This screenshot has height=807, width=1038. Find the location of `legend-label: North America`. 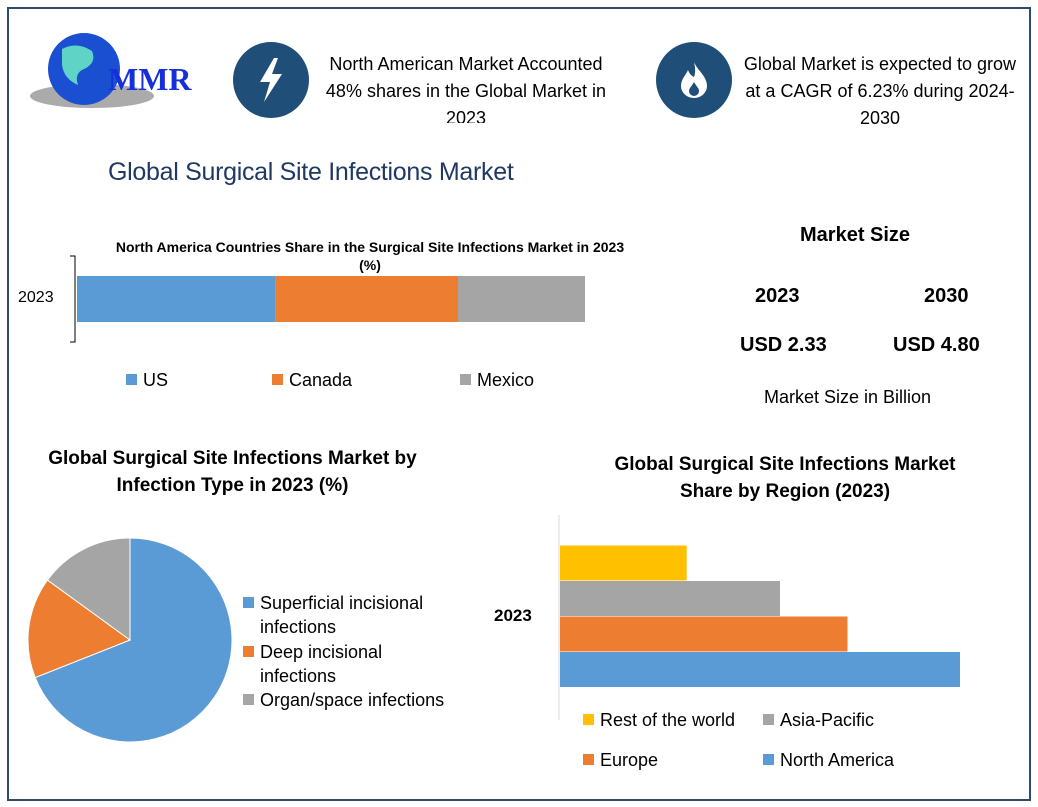

legend-label: North America is located at coordinates (837, 760).